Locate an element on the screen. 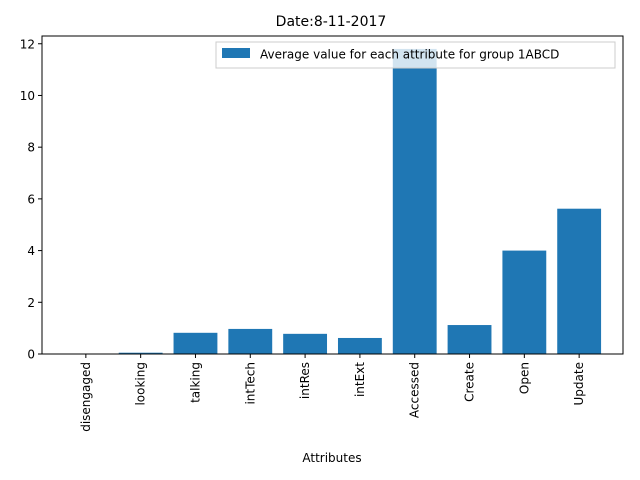 The image size is (640, 480). legend-box is located at coordinates (415, 55).